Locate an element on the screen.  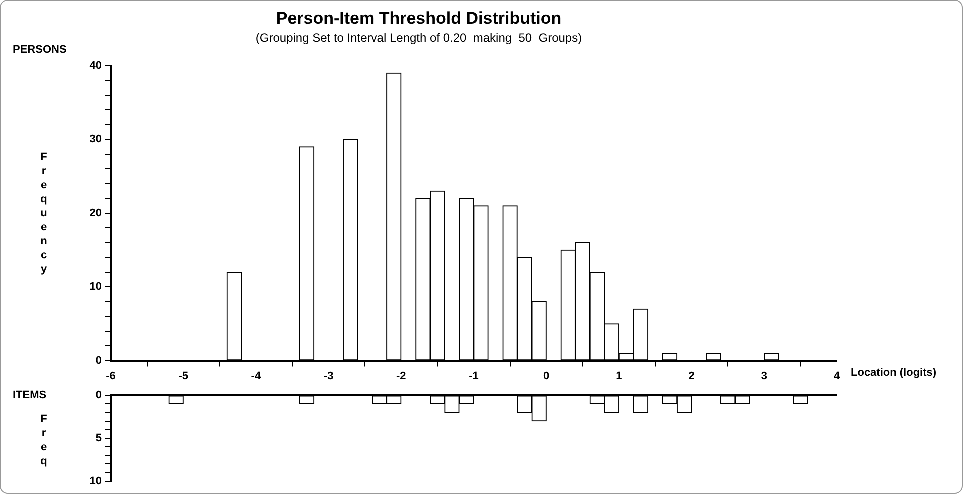
chart-title: Person-Item Threshold Distribution is located at coordinates (419, 18).